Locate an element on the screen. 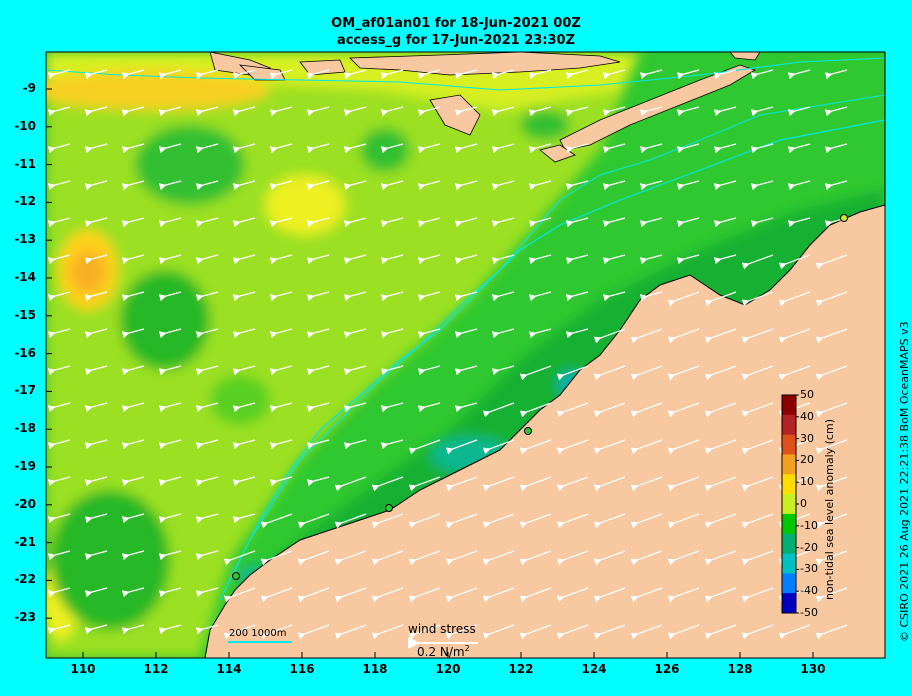  latitude-label: -22 is located at coordinates (25, 579).